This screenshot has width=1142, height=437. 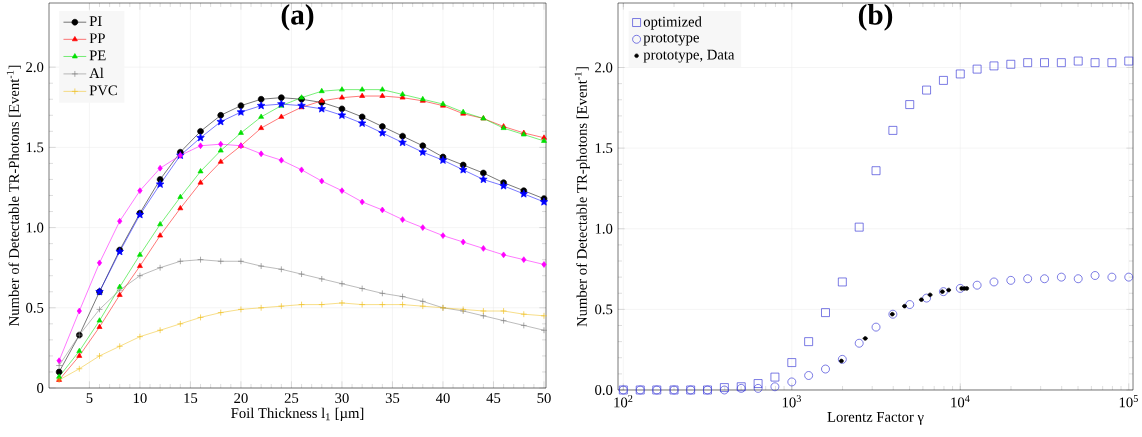 What do you see at coordinates (392, 398) in the screenshot?
I see `x-tick-label: 35` at bounding box center [392, 398].